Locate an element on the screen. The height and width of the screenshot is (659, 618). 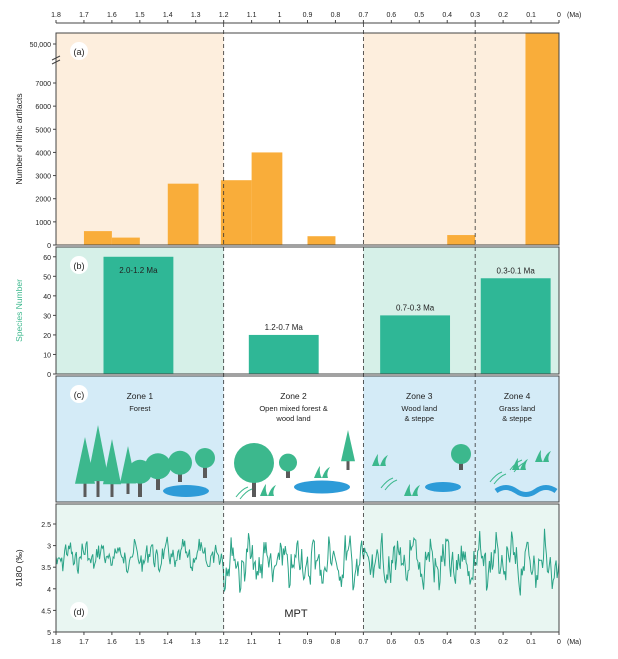
zone-3-description: Wood land is located at coordinates (419, 408).